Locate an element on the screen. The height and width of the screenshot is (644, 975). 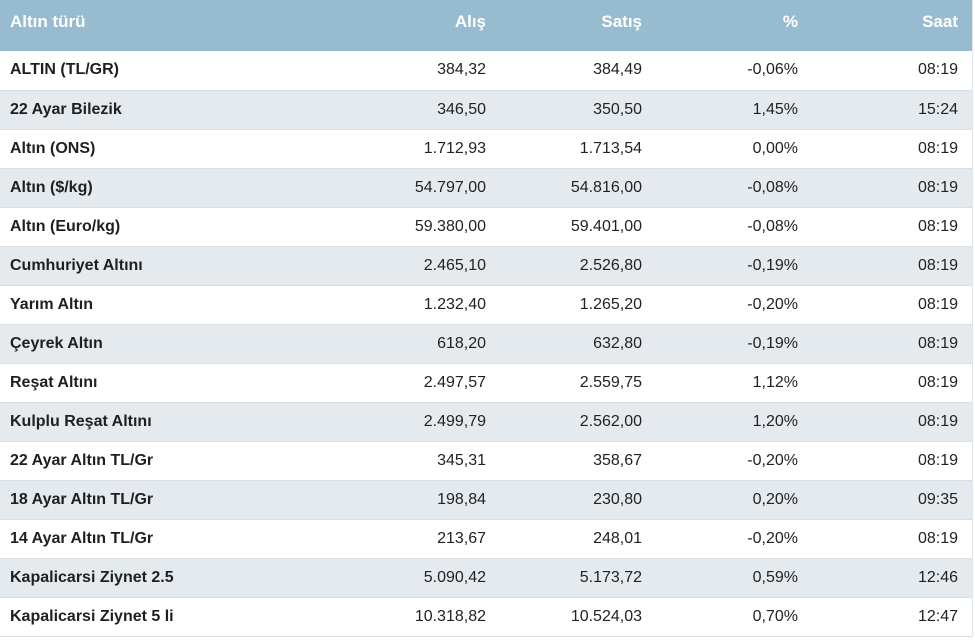
buy-price-cell: 198,84 is located at coordinates (461, 499).